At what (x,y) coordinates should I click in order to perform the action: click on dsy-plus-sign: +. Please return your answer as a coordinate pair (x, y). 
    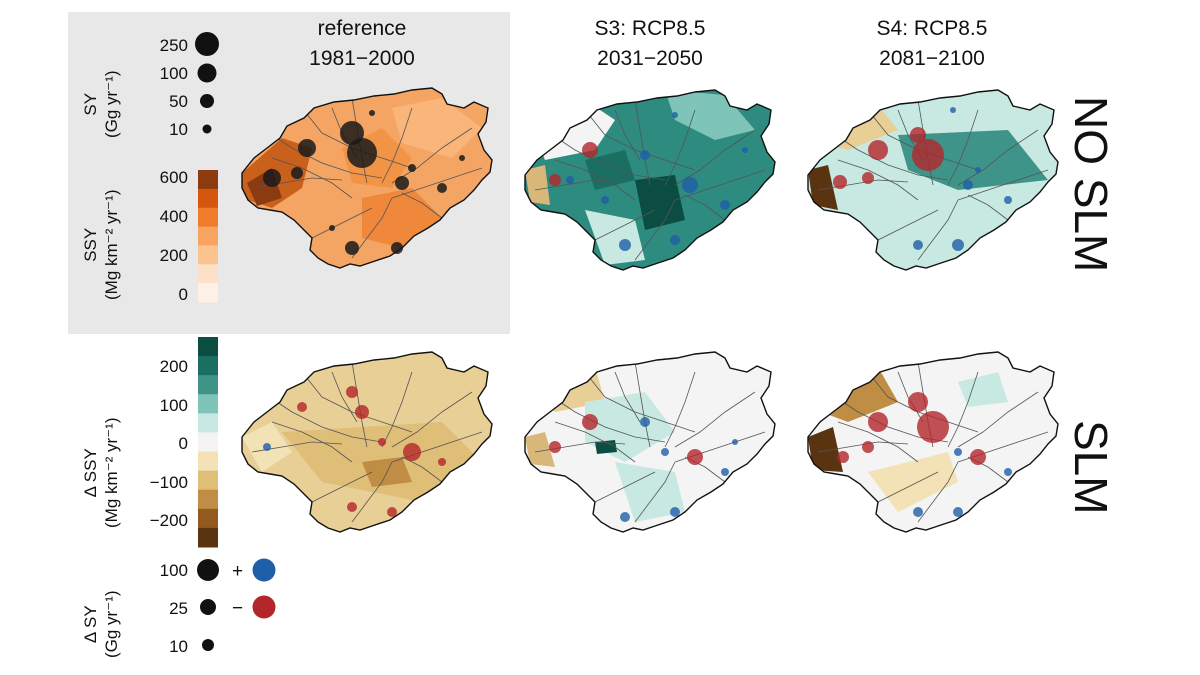
    Looking at the image, I should click on (238, 571).